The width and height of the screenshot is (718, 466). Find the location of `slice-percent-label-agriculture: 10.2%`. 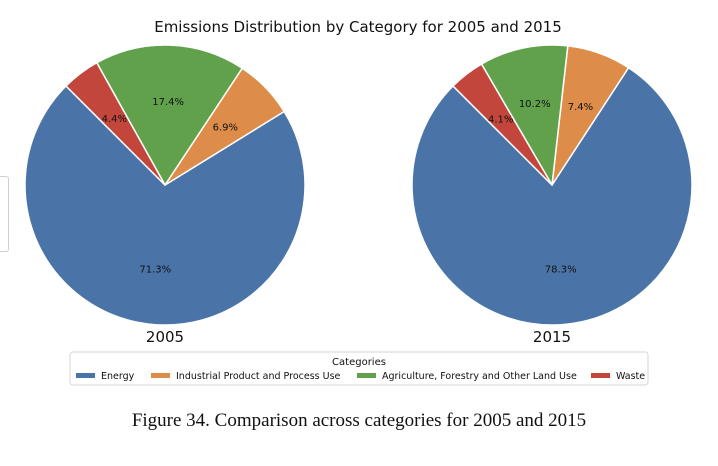

slice-percent-label-agriculture: 10.2% is located at coordinates (535, 104).